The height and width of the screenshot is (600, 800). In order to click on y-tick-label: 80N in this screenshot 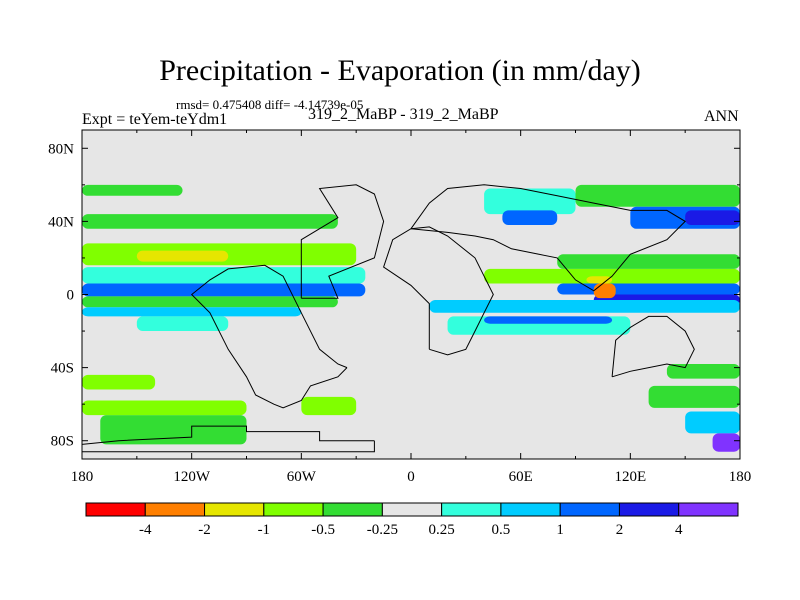, I will do `click(61, 149)`.